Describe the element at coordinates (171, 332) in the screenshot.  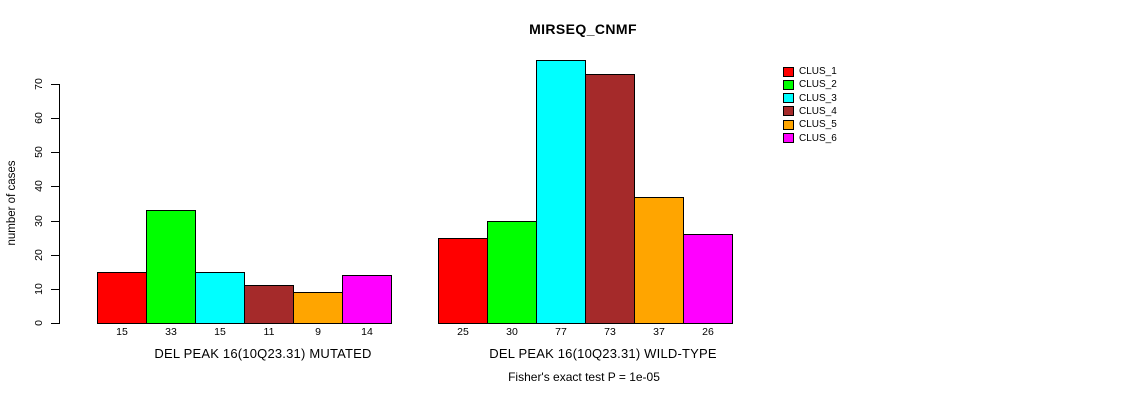
I see `bar-value-label: 33` at that location.